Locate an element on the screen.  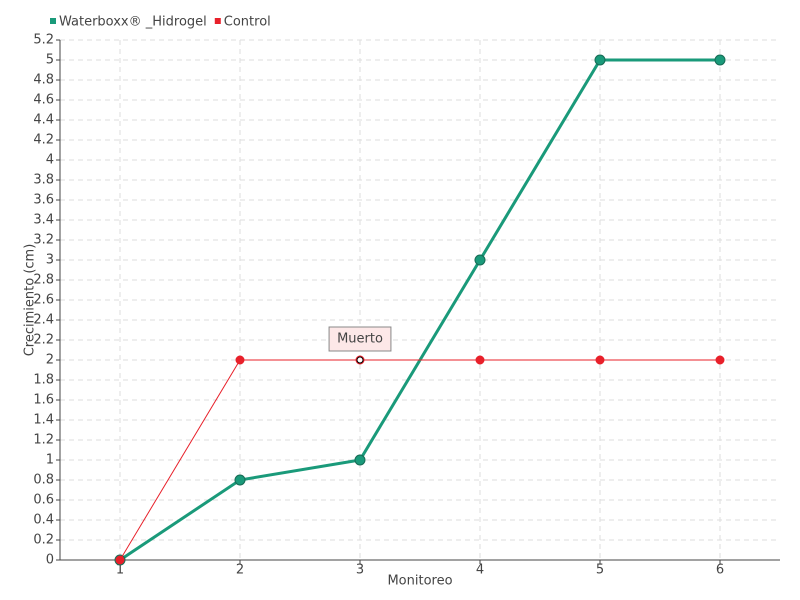
y-tick-label: 2.8 is located at coordinates (43, 280).